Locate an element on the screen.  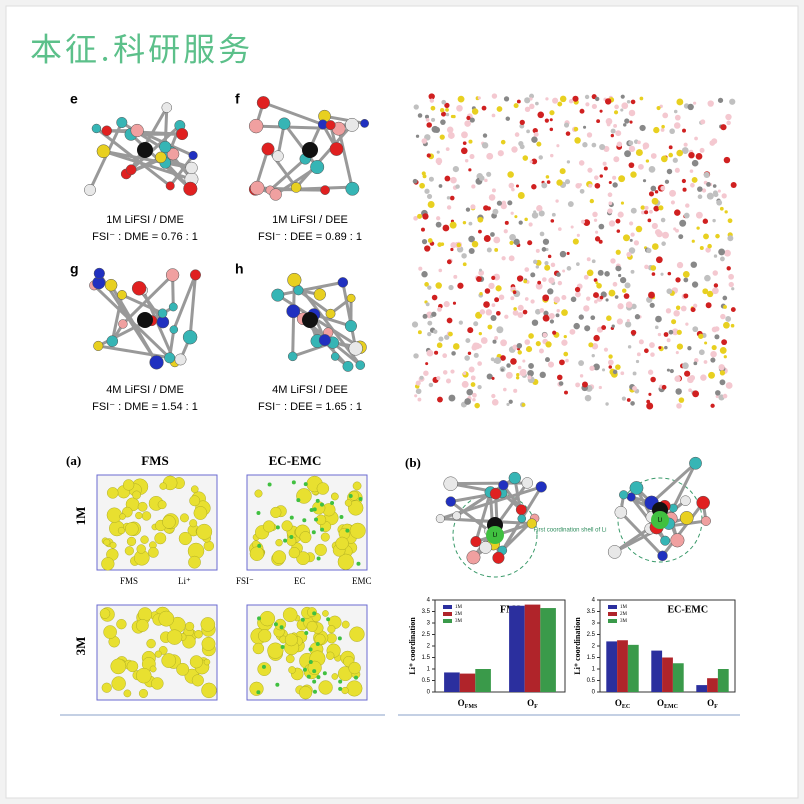
column-label: EC-EMC is located at coordinates (295, 460).